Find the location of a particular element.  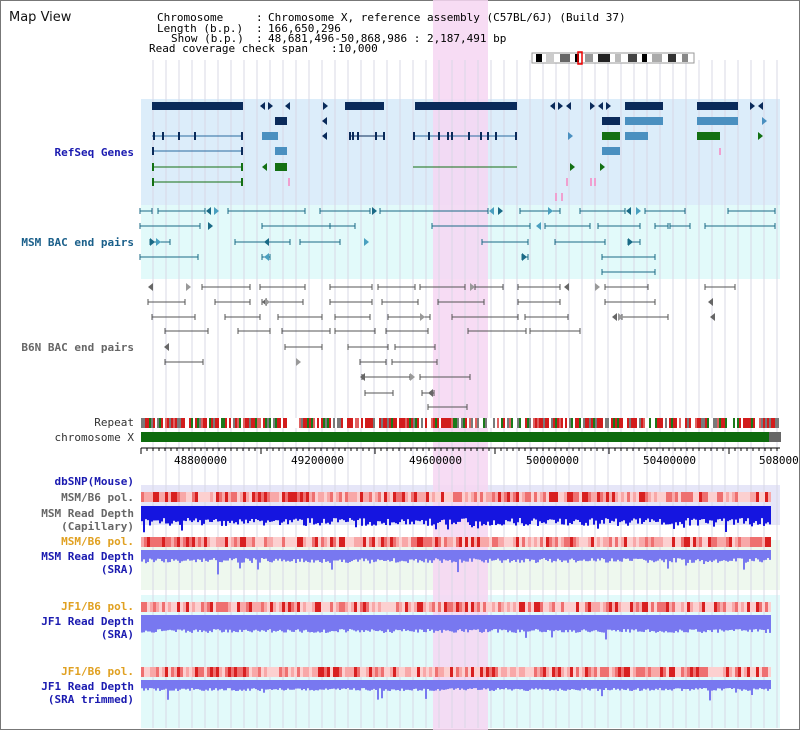

track-label-dbsnp: dbSNP(Mouse) is located at coordinates (94, 481).